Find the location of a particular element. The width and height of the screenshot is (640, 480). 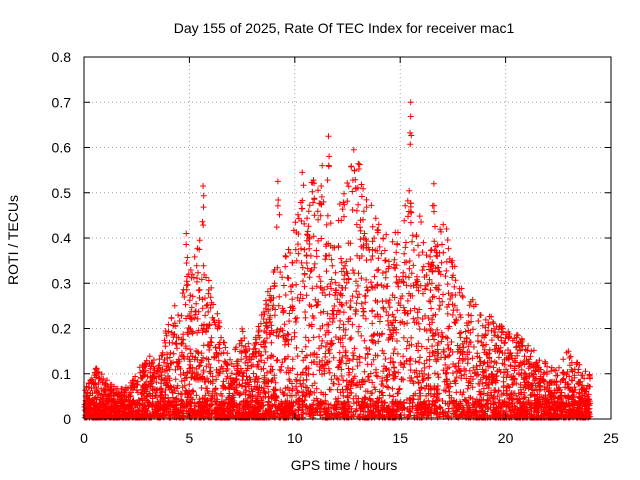

y-tick-label: 0.5 is located at coordinates (62, 193).